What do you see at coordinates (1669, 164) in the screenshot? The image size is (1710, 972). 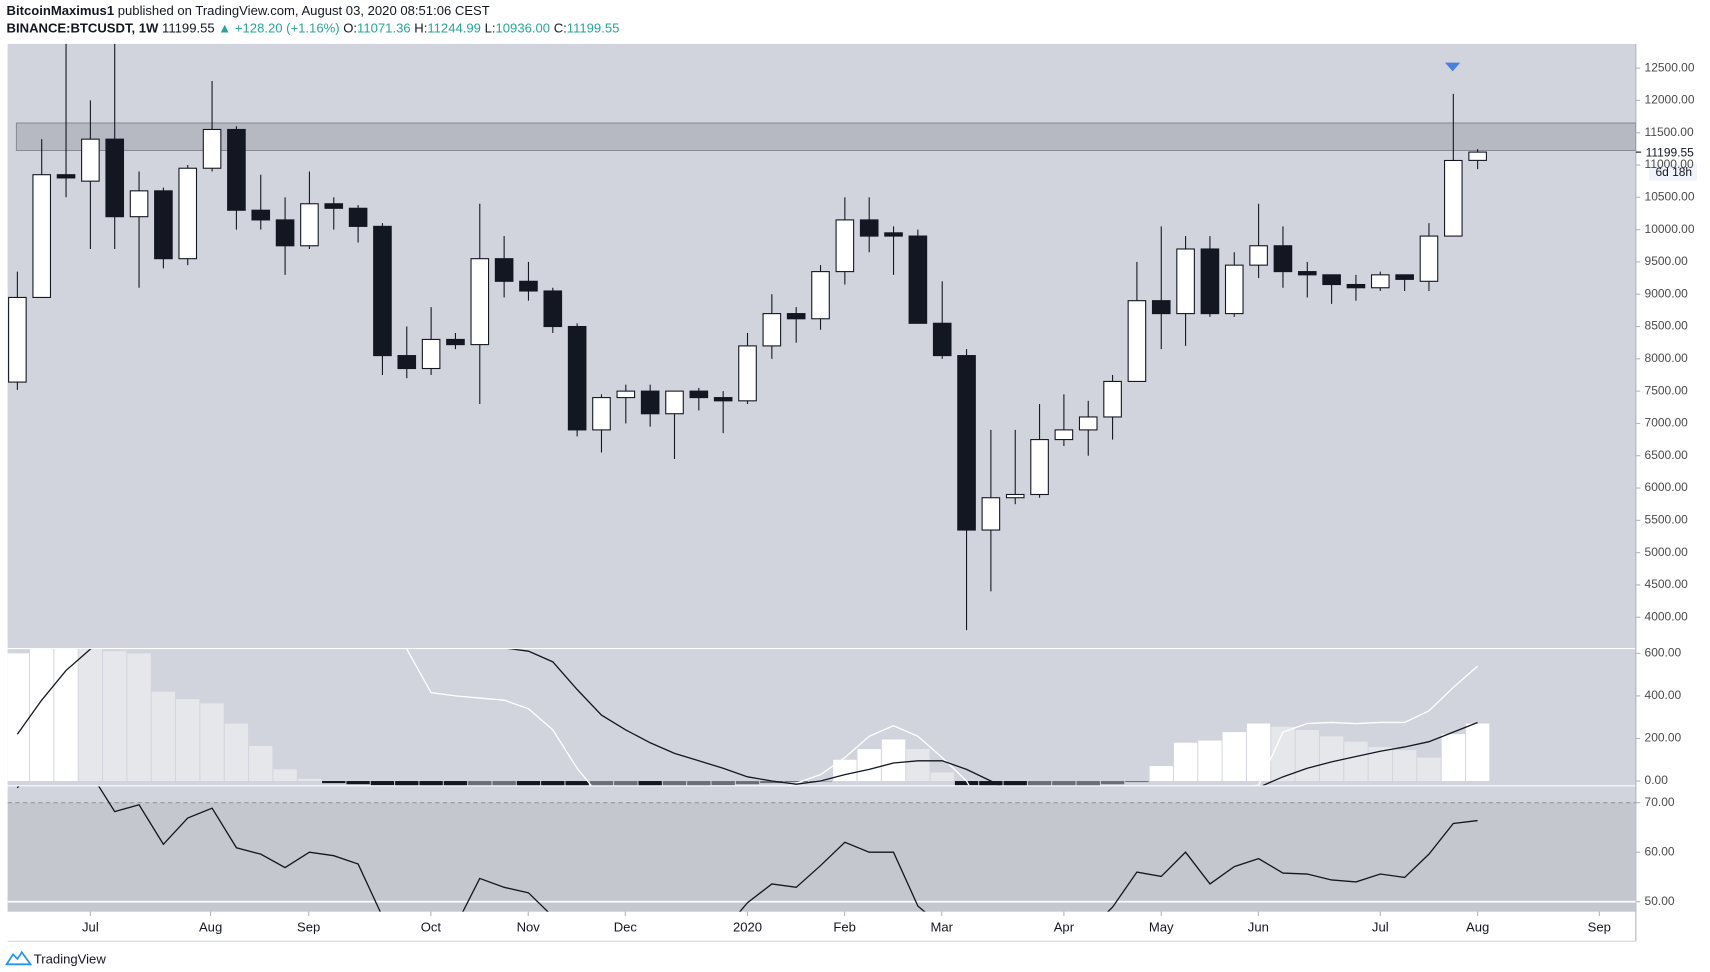 I see `y-tick-label: 11000.00` at bounding box center [1669, 164].